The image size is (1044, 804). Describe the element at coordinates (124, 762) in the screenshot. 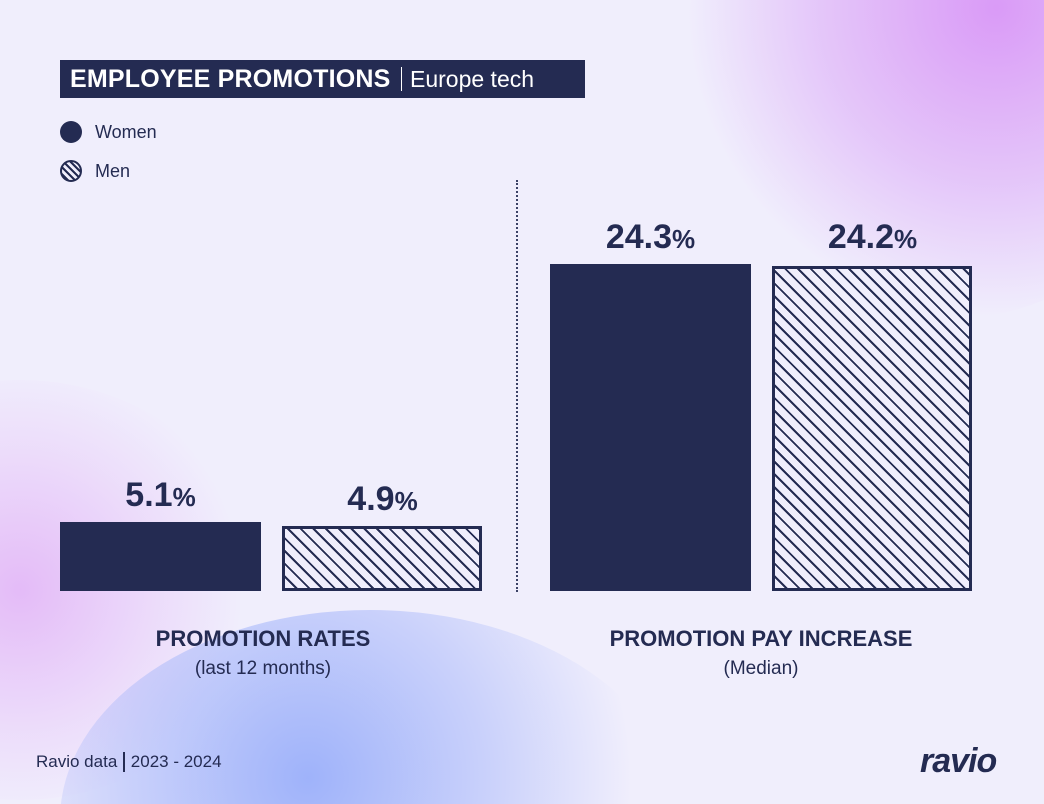

I see `footer-separator` at that location.